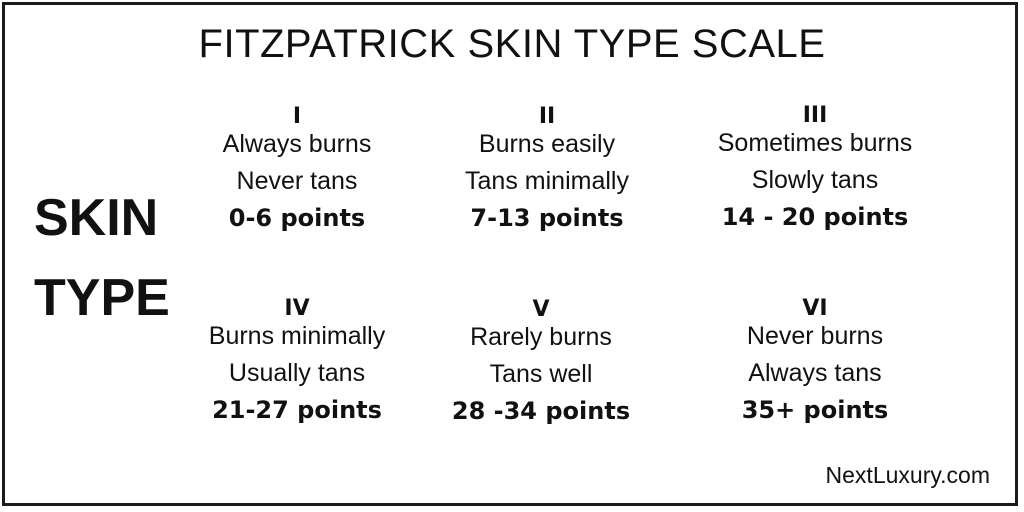  What do you see at coordinates (547, 116) in the screenshot?
I see `type-numeral: II` at bounding box center [547, 116].